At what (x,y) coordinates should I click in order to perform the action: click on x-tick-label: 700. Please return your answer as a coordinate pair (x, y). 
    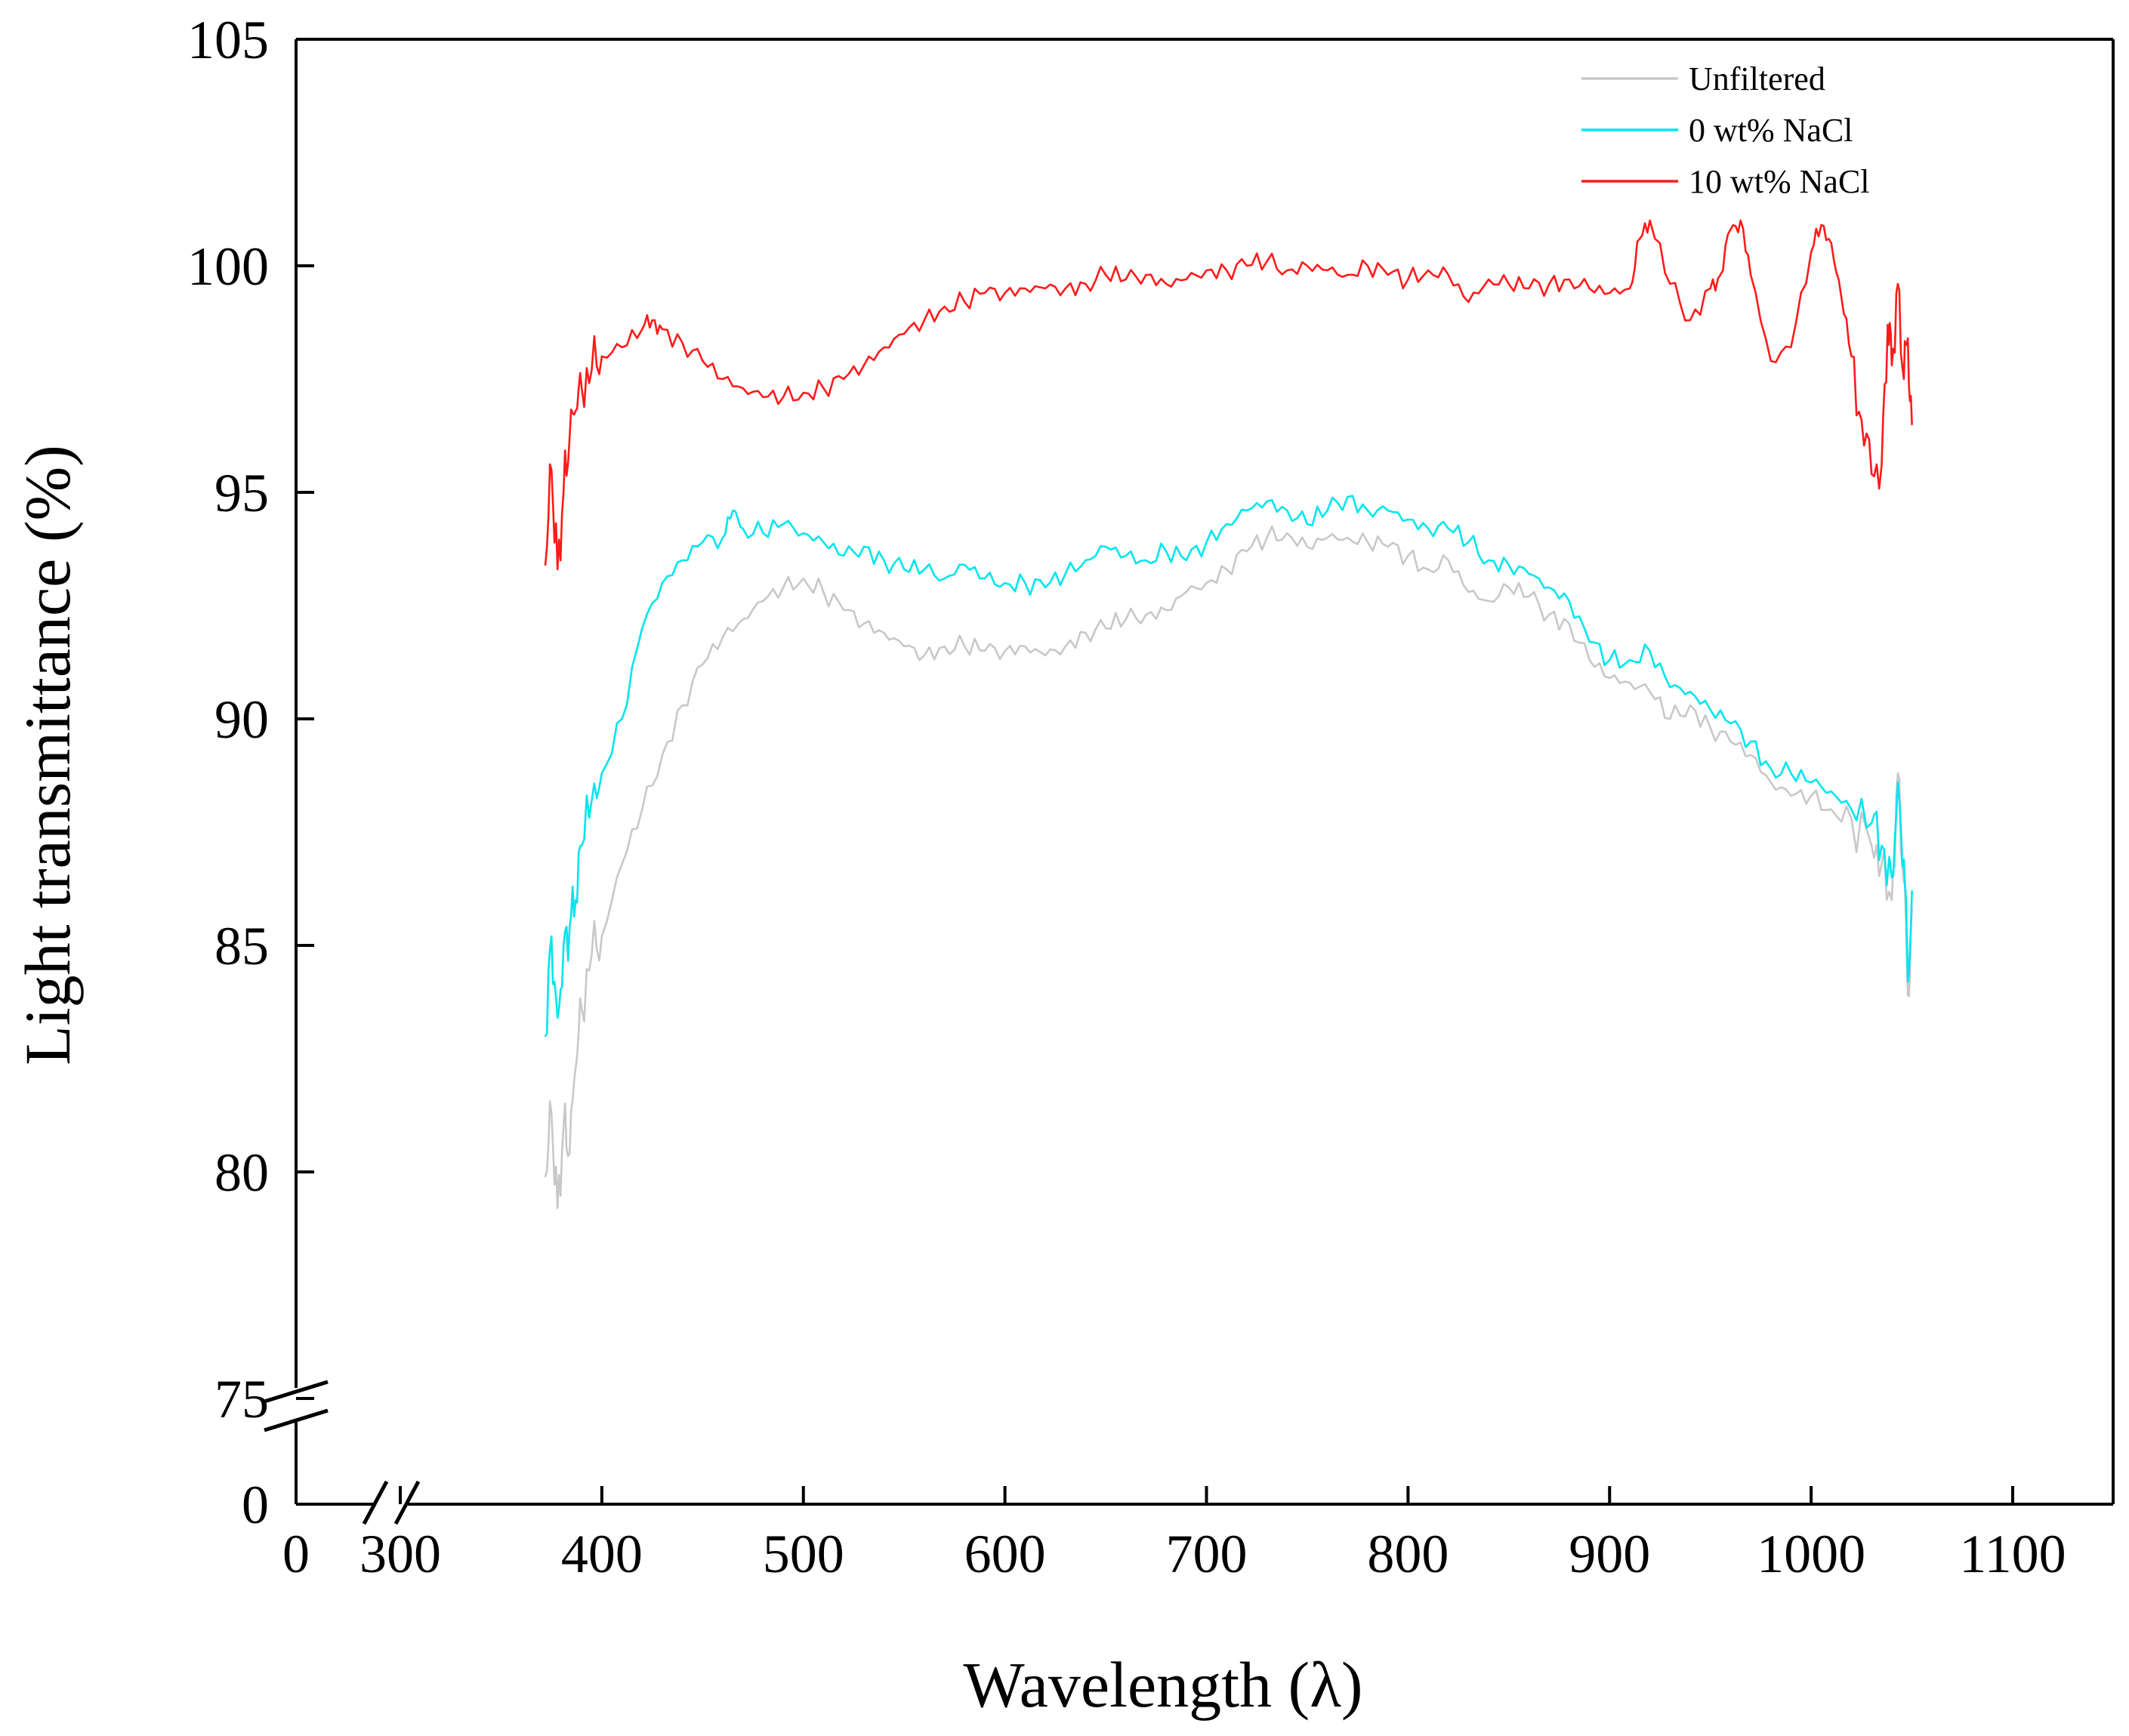
    Looking at the image, I should click on (1207, 1554).